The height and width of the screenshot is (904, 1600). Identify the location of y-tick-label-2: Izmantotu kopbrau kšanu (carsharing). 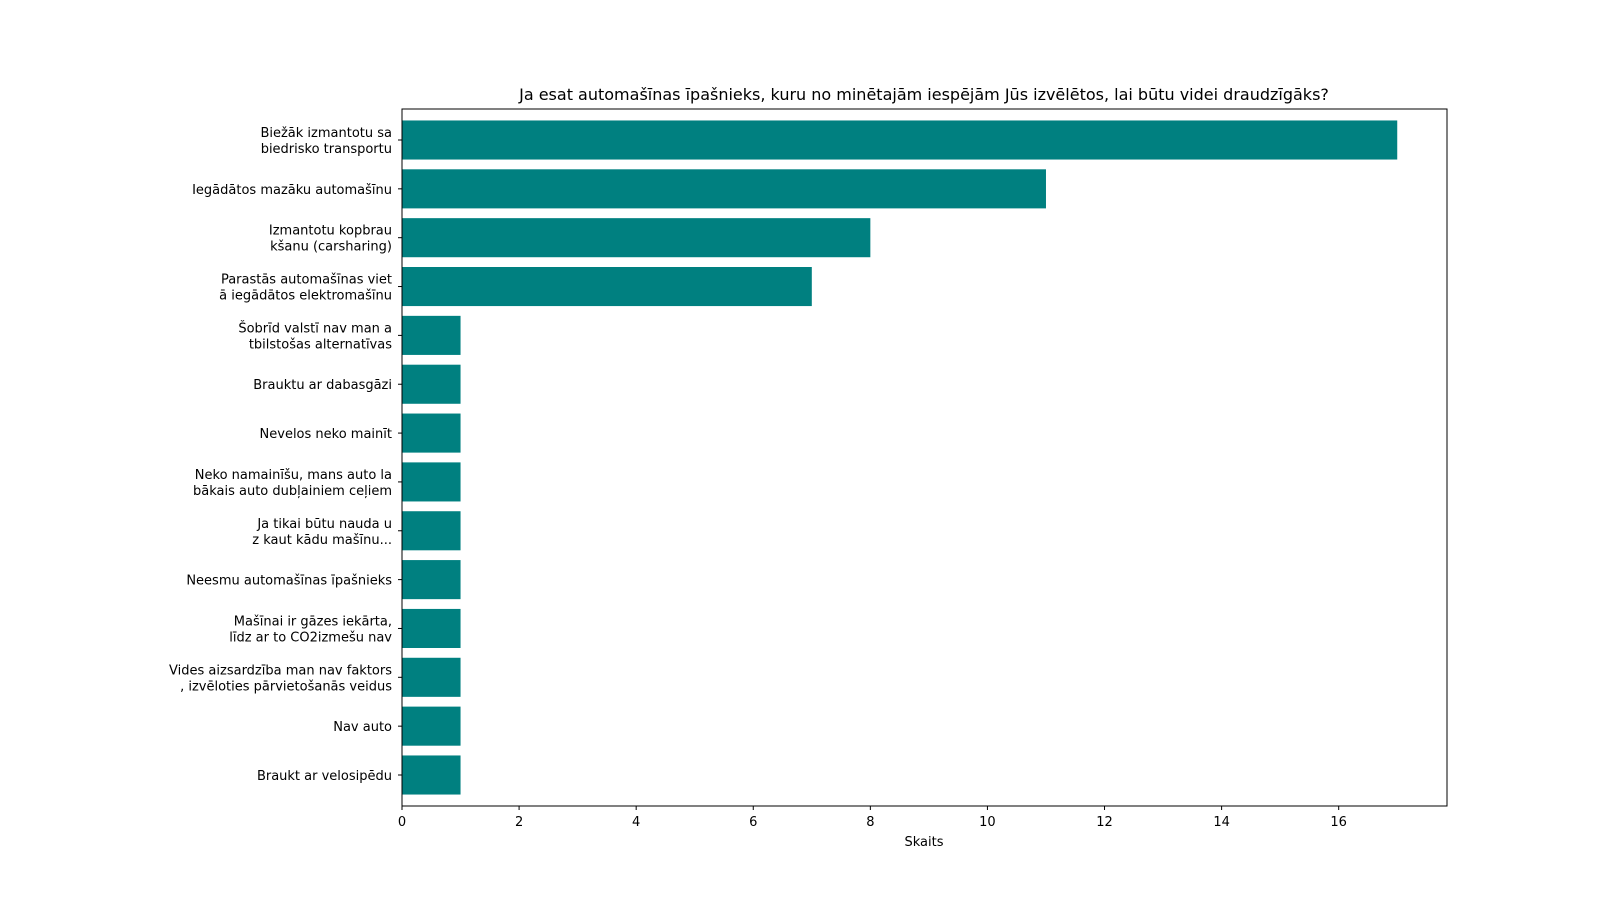
(330, 239).